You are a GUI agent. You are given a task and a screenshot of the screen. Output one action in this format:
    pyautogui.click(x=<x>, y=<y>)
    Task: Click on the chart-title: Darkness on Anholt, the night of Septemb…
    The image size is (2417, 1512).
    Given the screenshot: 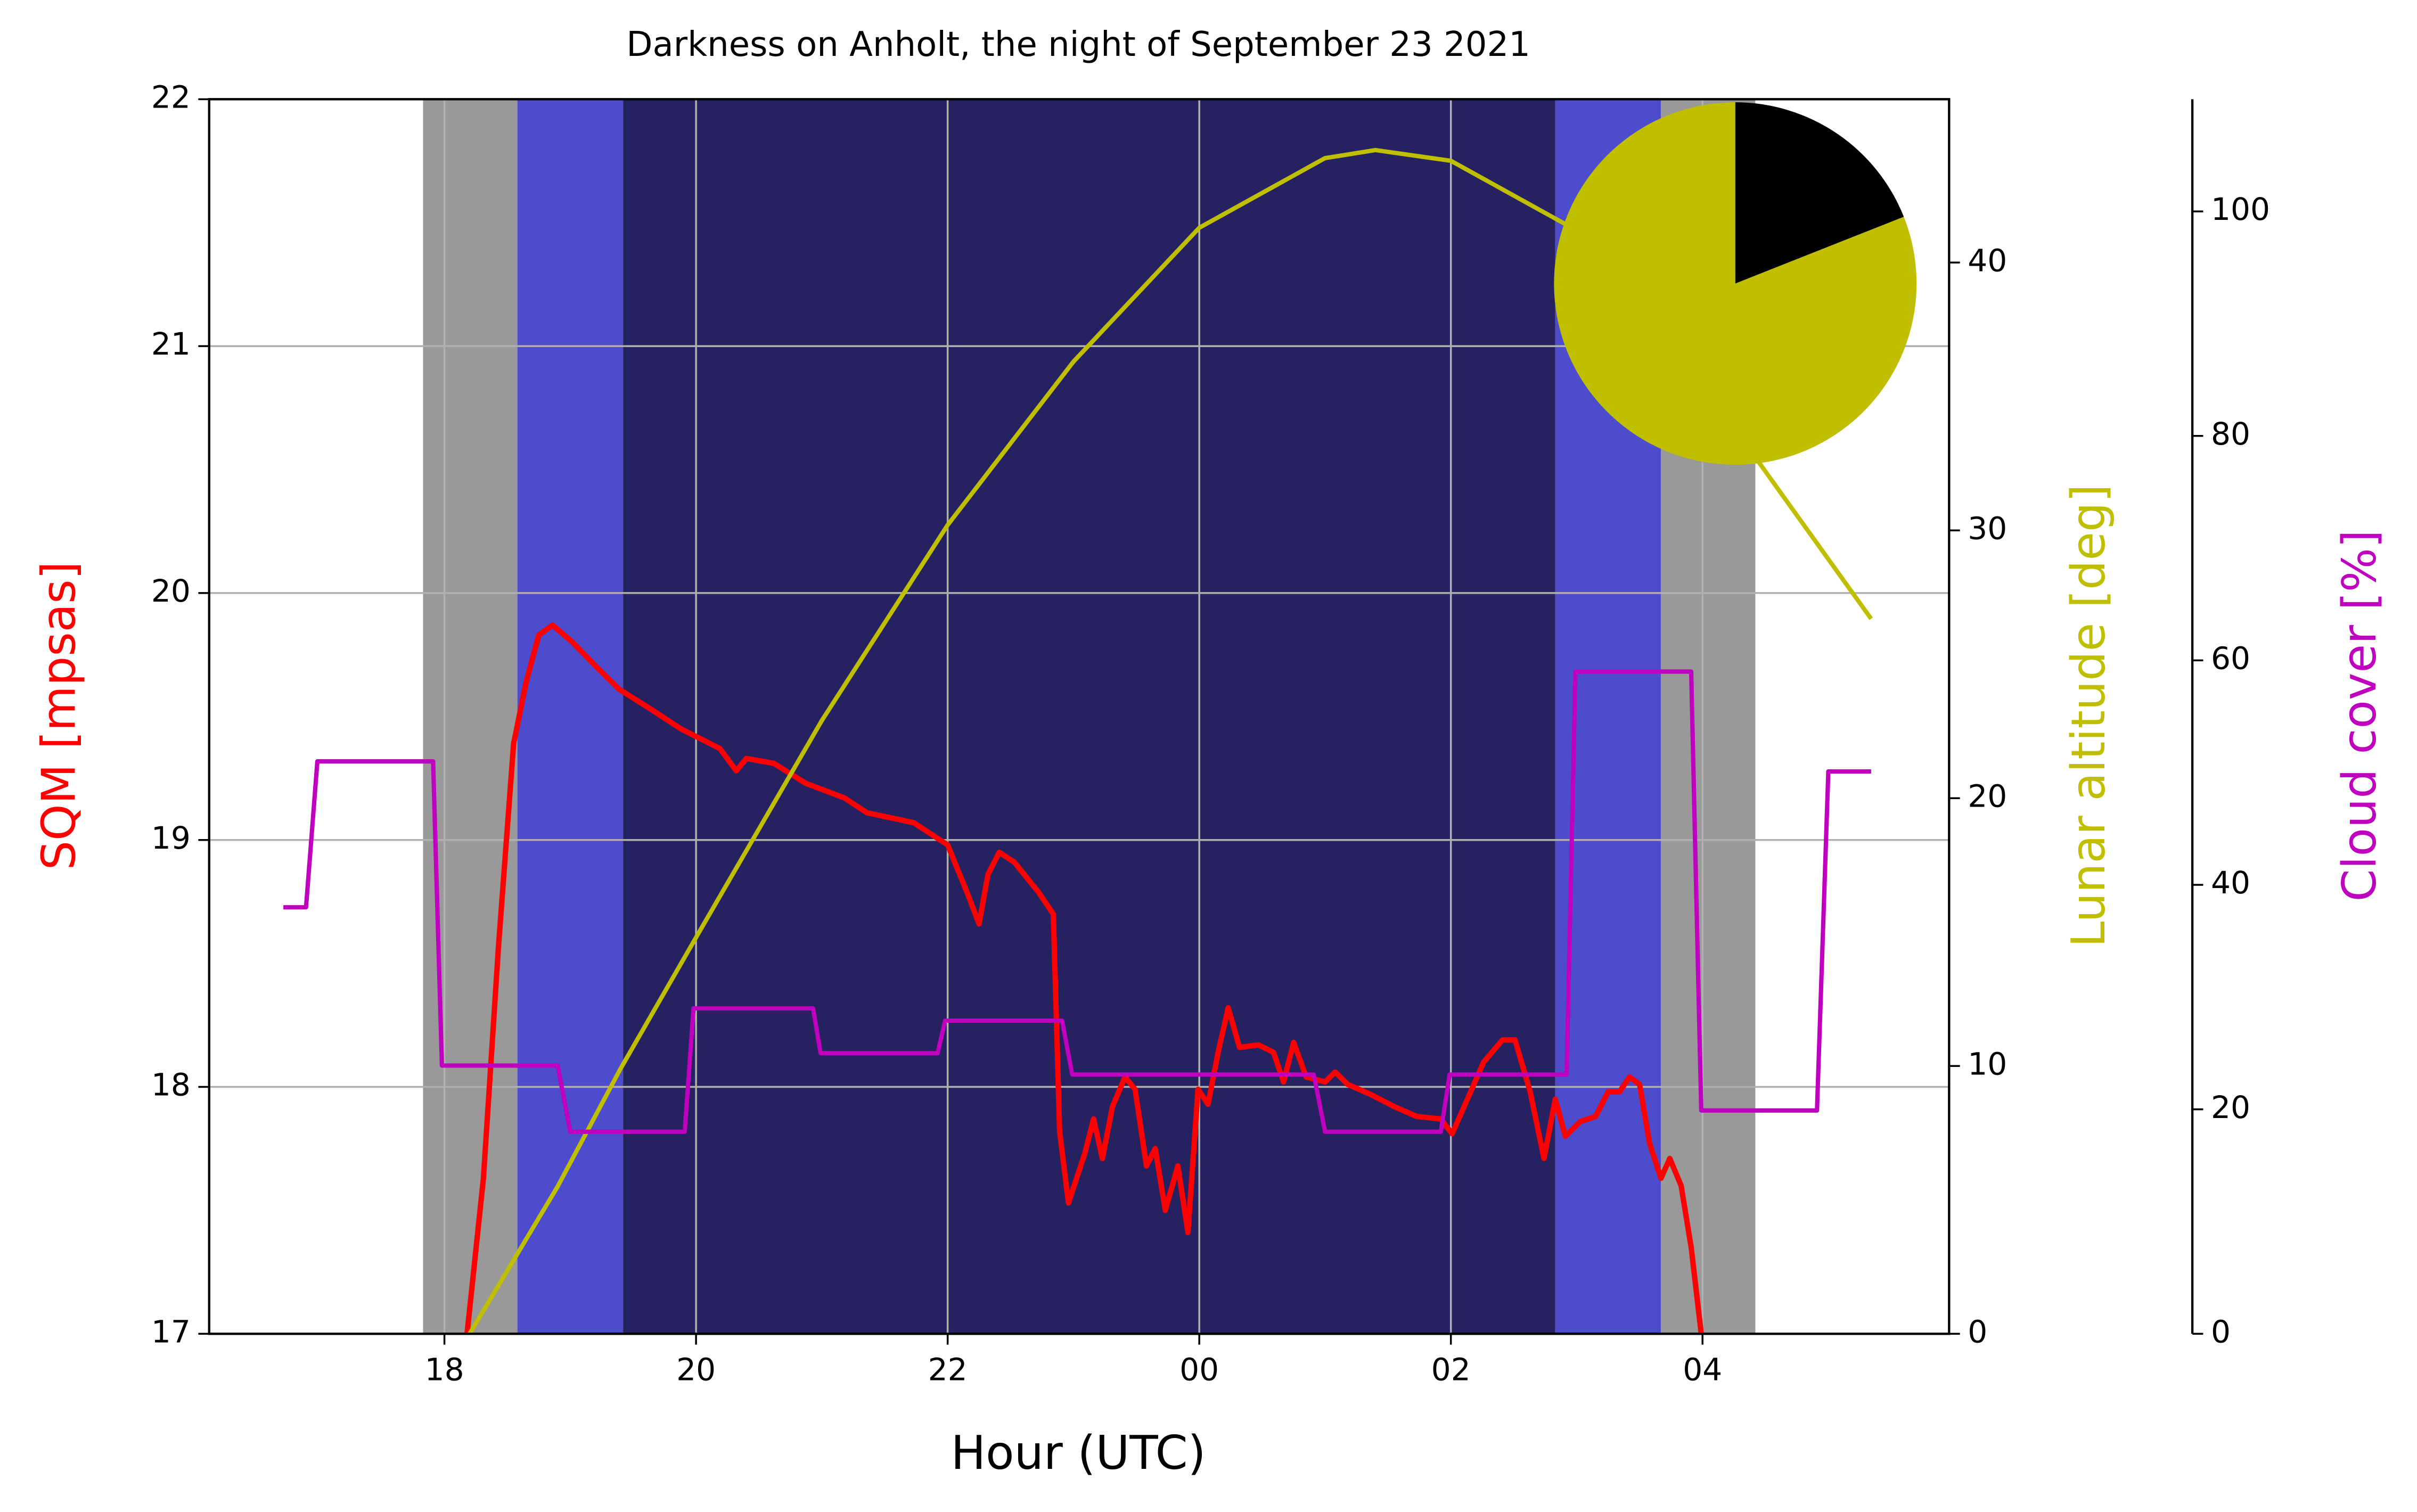 What is the action you would take?
    pyautogui.click(x=1078, y=44)
    